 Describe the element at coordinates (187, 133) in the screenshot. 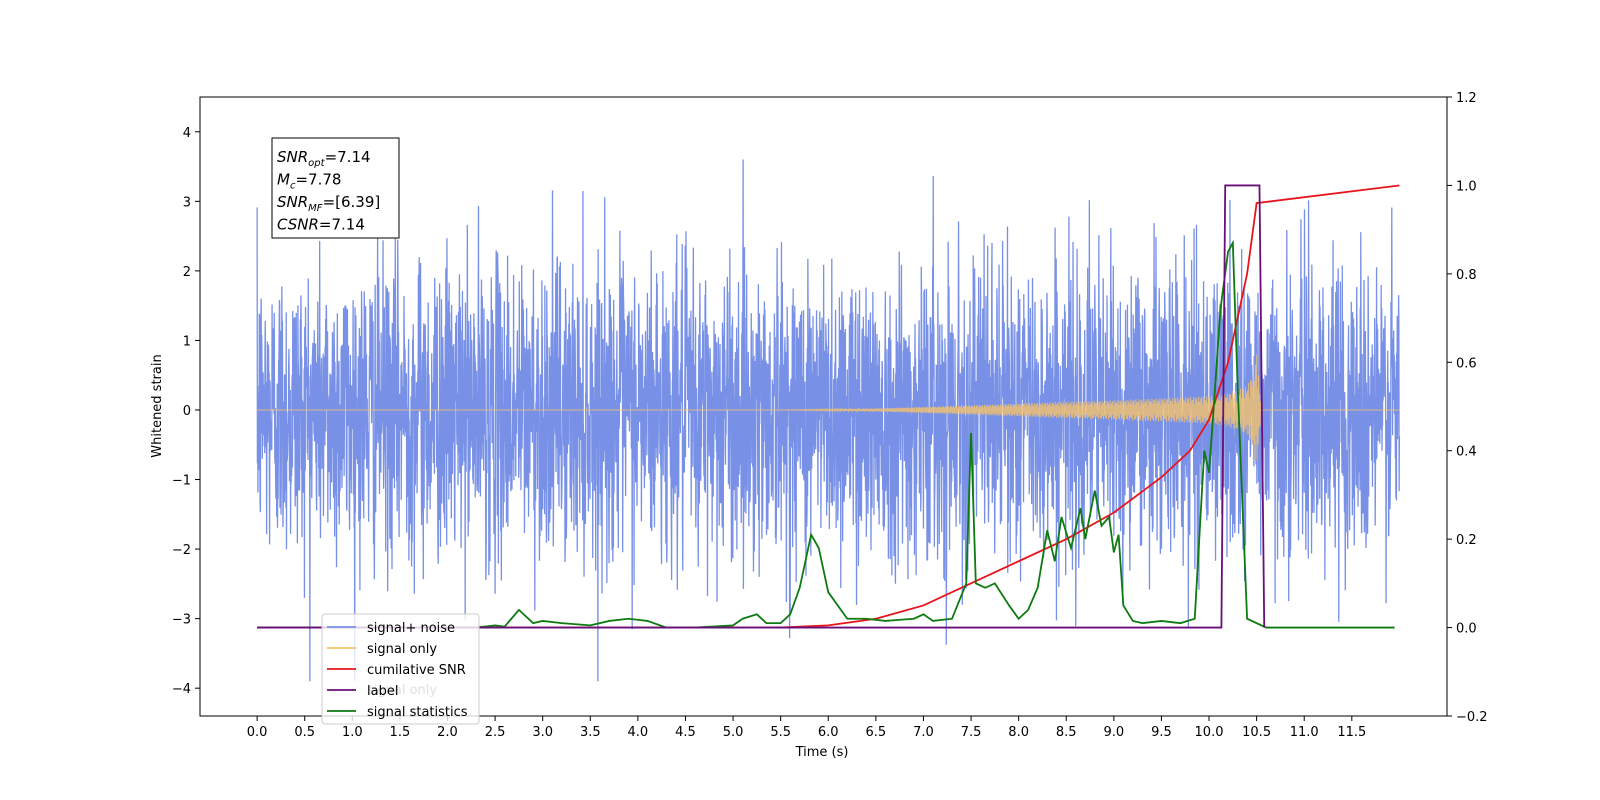

I see `y-tick-label: 4` at that location.